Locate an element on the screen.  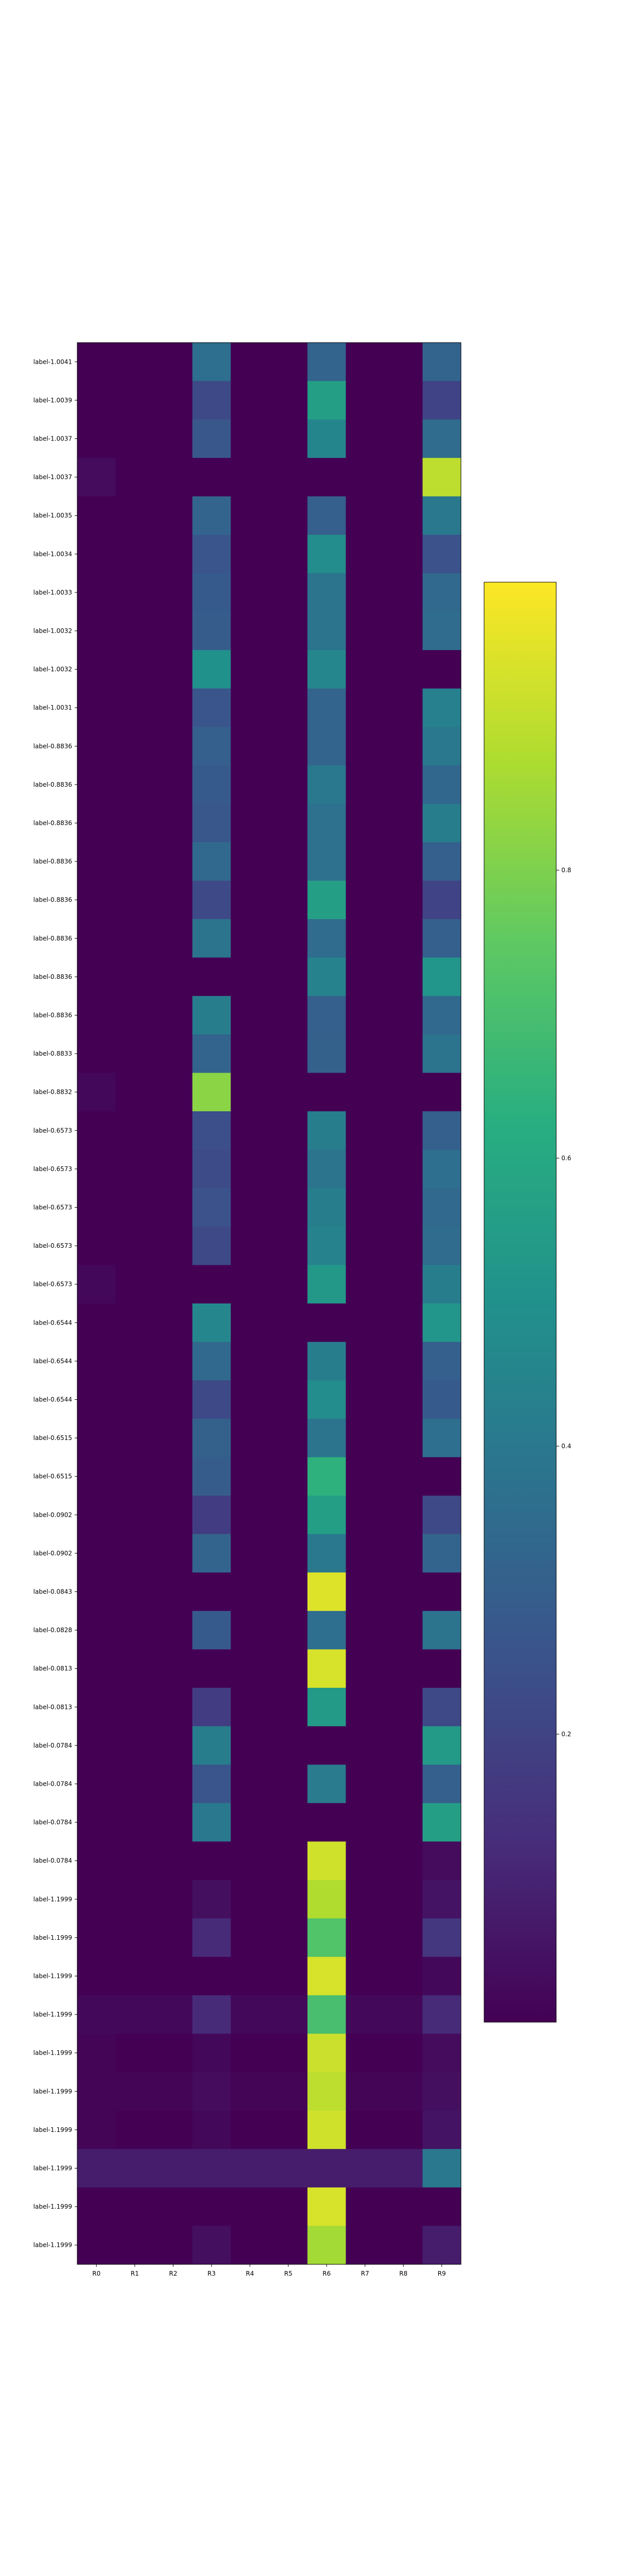
y-tick-label: label-1.1999 is located at coordinates (52, 2091).